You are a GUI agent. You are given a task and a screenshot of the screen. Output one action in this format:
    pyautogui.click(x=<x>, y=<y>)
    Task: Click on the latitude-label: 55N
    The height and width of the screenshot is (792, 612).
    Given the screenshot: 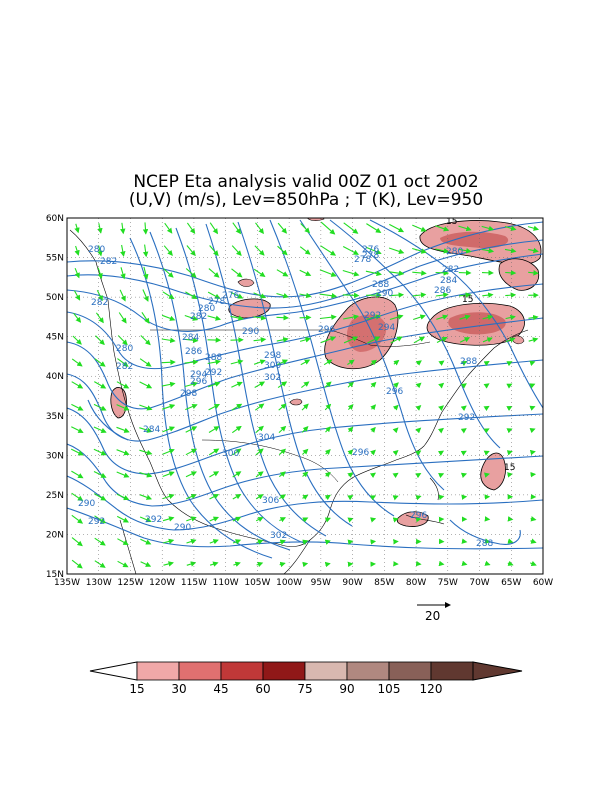 What is the action you would take?
    pyautogui.click(x=55, y=259)
    